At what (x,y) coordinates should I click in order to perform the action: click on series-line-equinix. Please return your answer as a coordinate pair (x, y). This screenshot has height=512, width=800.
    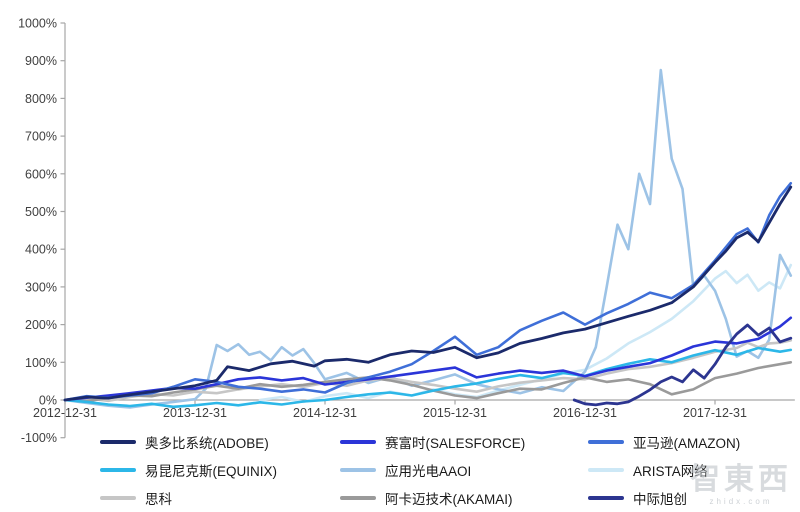
    Looking at the image, I should click on (428, 377).